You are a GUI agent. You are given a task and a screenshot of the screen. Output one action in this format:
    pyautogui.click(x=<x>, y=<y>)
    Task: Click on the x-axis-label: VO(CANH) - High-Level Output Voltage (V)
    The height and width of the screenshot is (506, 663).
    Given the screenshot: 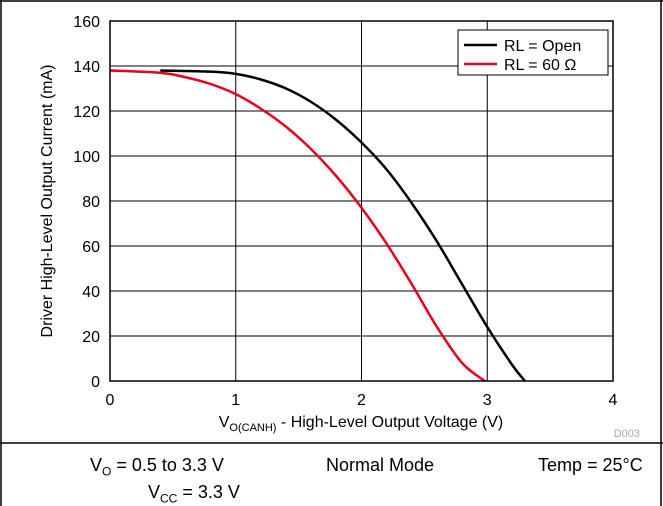 What is the action you would take?
    pyautogui.click(x=361, y=424)
    